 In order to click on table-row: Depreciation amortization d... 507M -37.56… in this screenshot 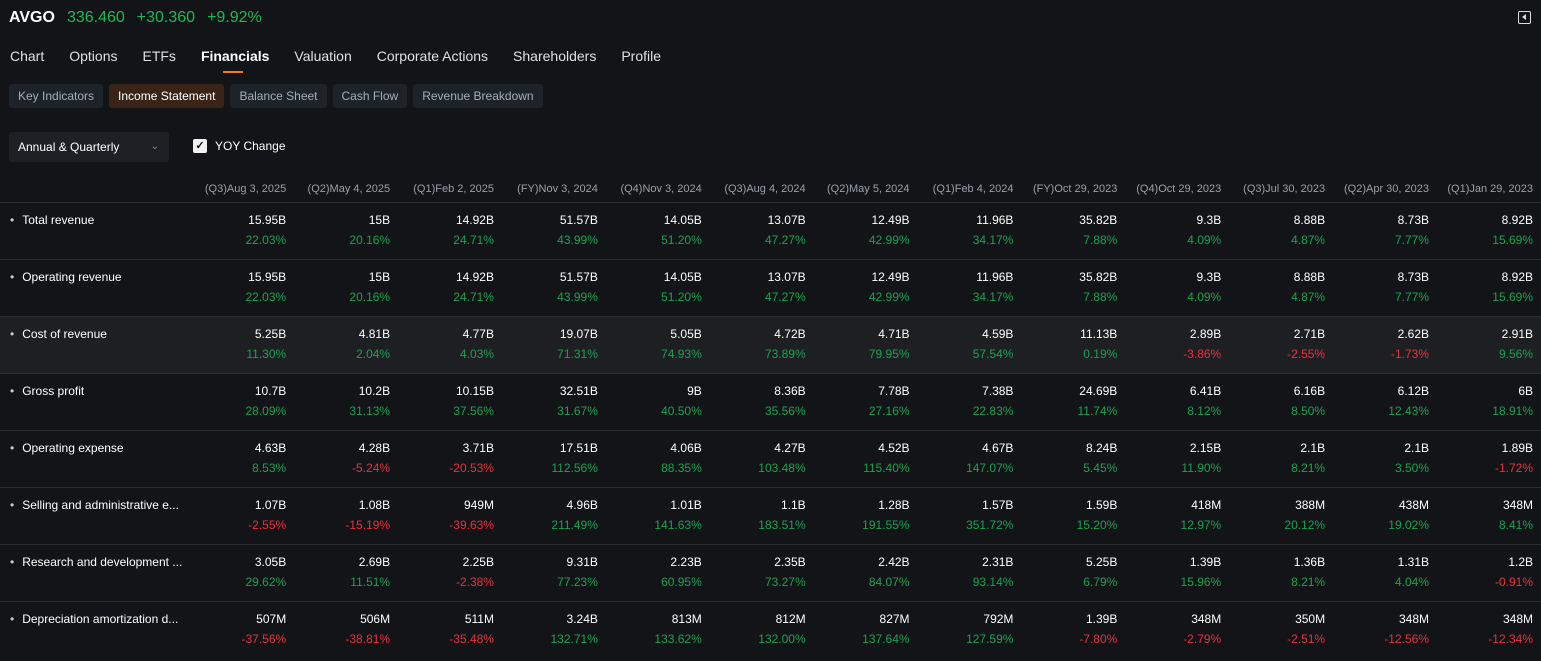, I will do `click(770, 629)`.